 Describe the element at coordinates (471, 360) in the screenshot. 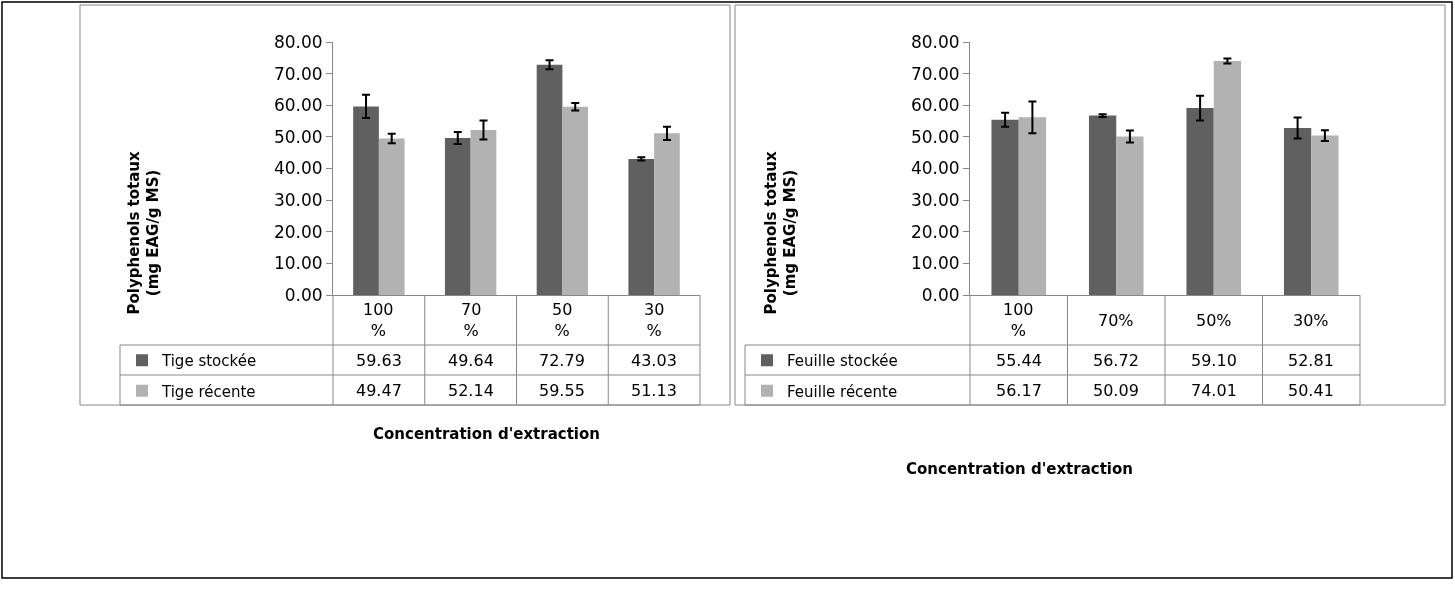

I see `data-label: 49.64` at that location.